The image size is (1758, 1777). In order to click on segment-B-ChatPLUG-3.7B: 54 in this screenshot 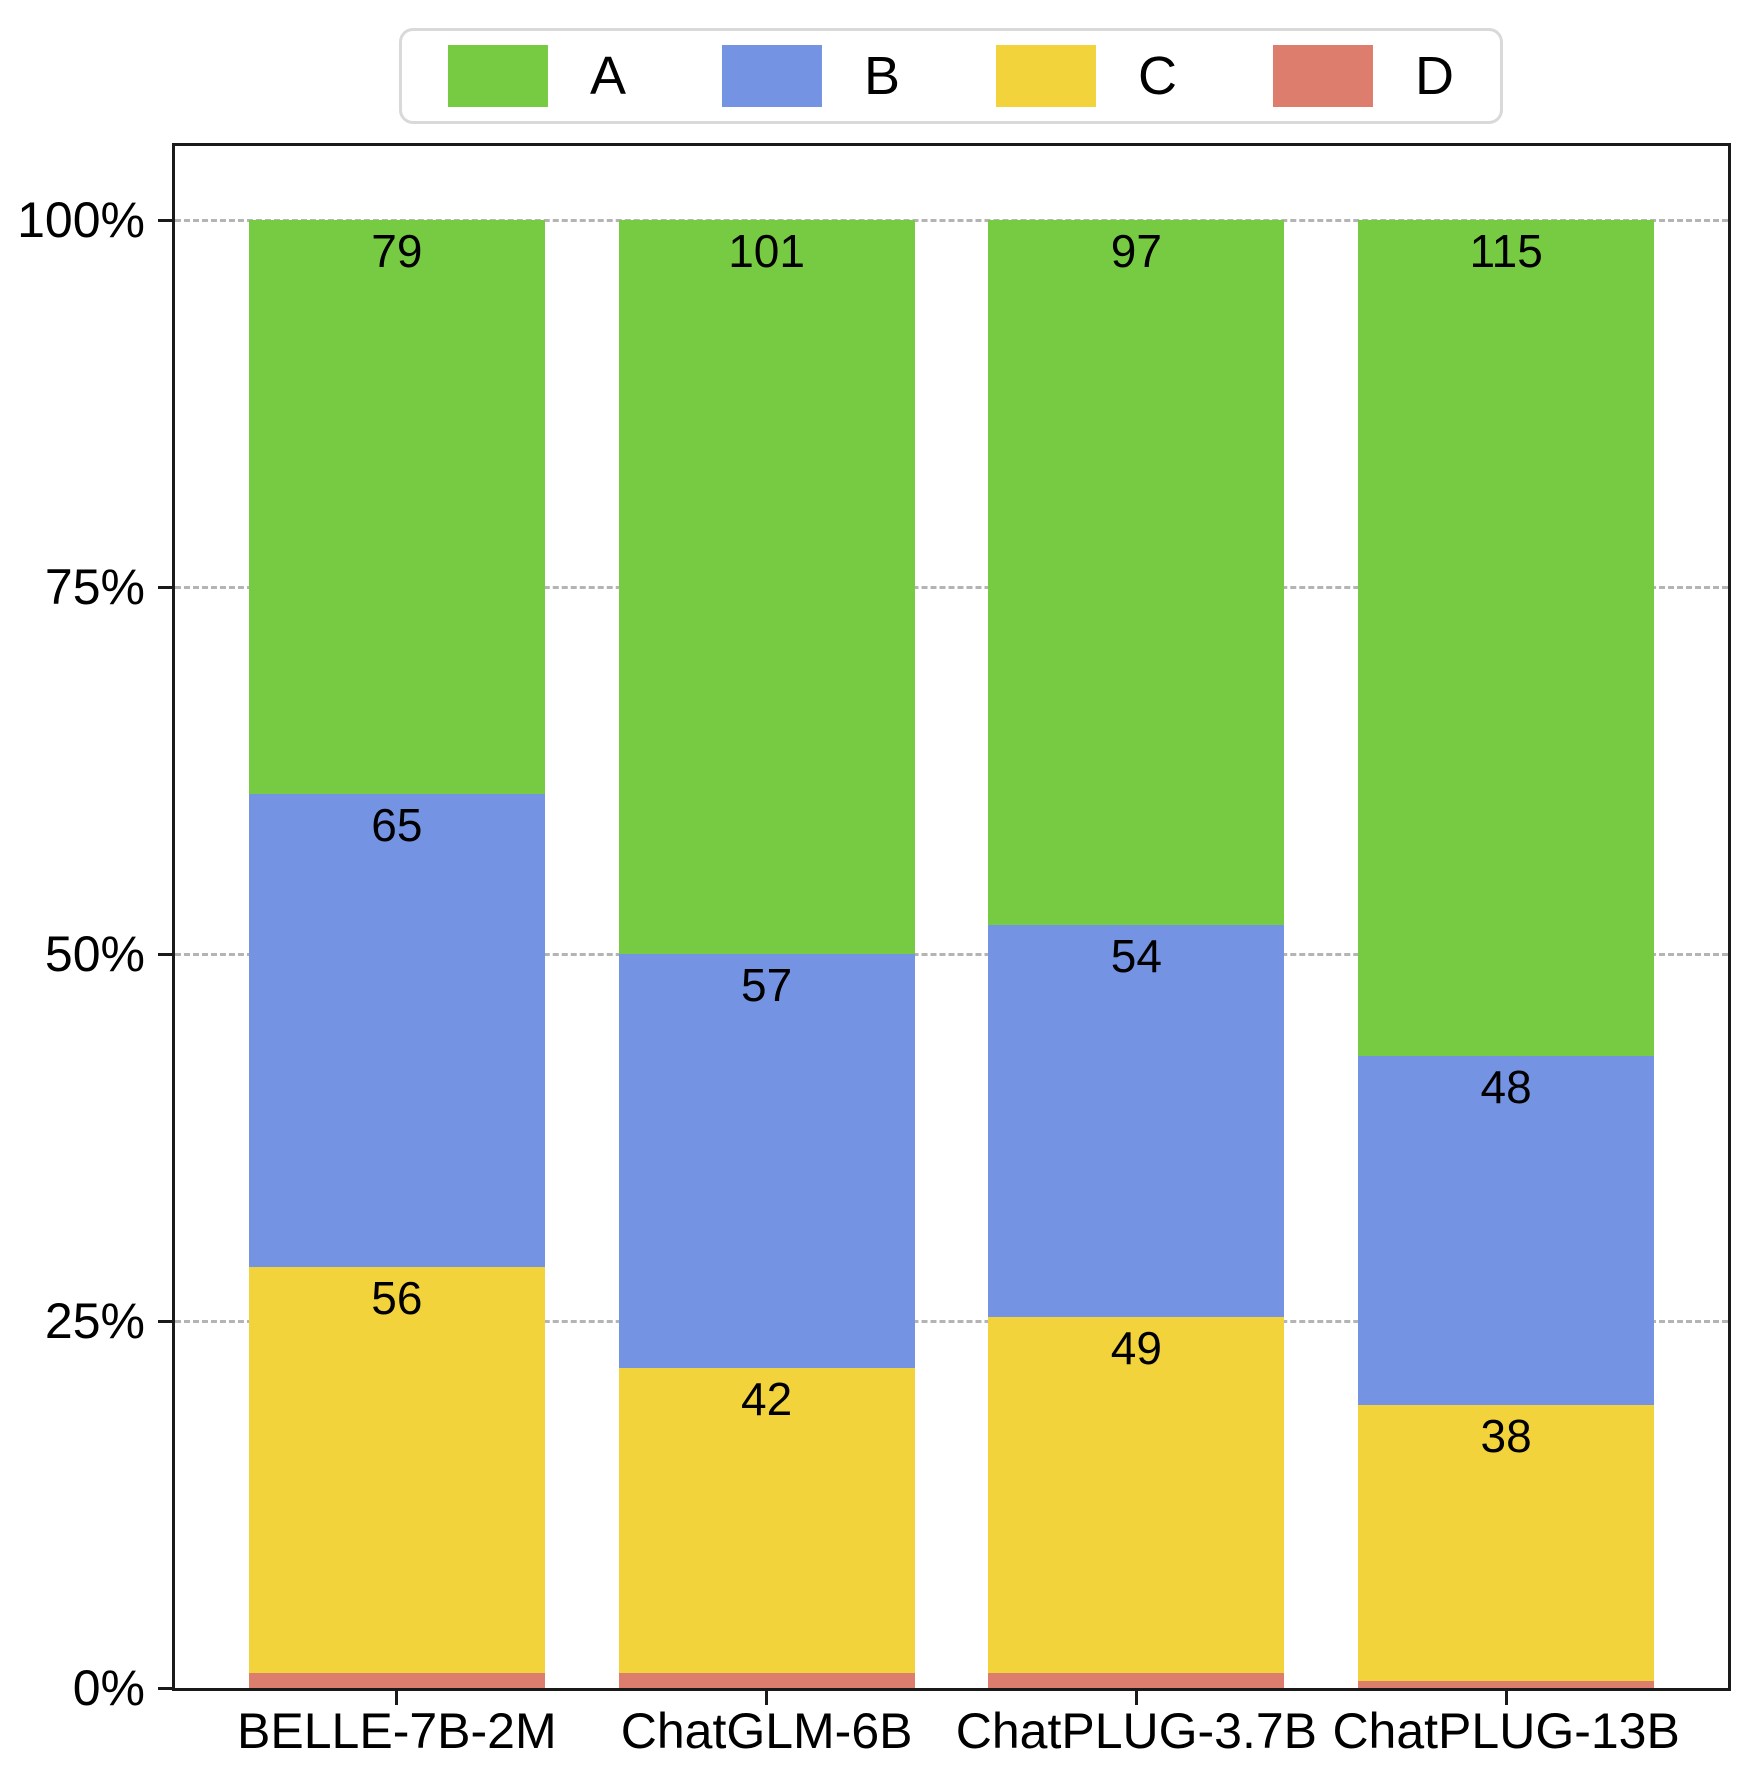, I will do `click(1136, 1121)`.